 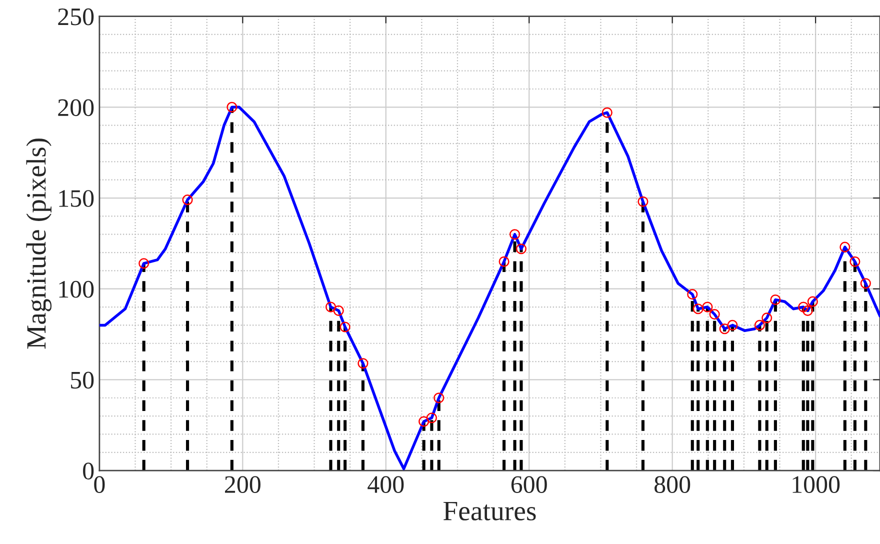 What do you see at coordinates (76, 17) in the screenshot?
I see `y-tick-label: 250` at bounding box center [76, 17].